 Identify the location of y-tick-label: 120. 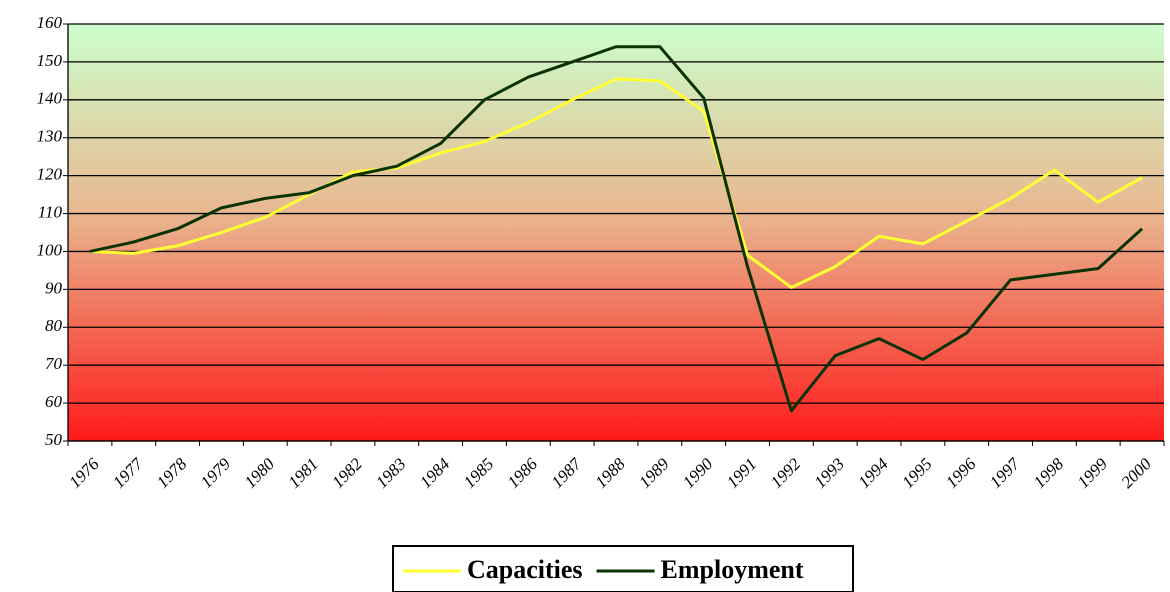
(50, 174).